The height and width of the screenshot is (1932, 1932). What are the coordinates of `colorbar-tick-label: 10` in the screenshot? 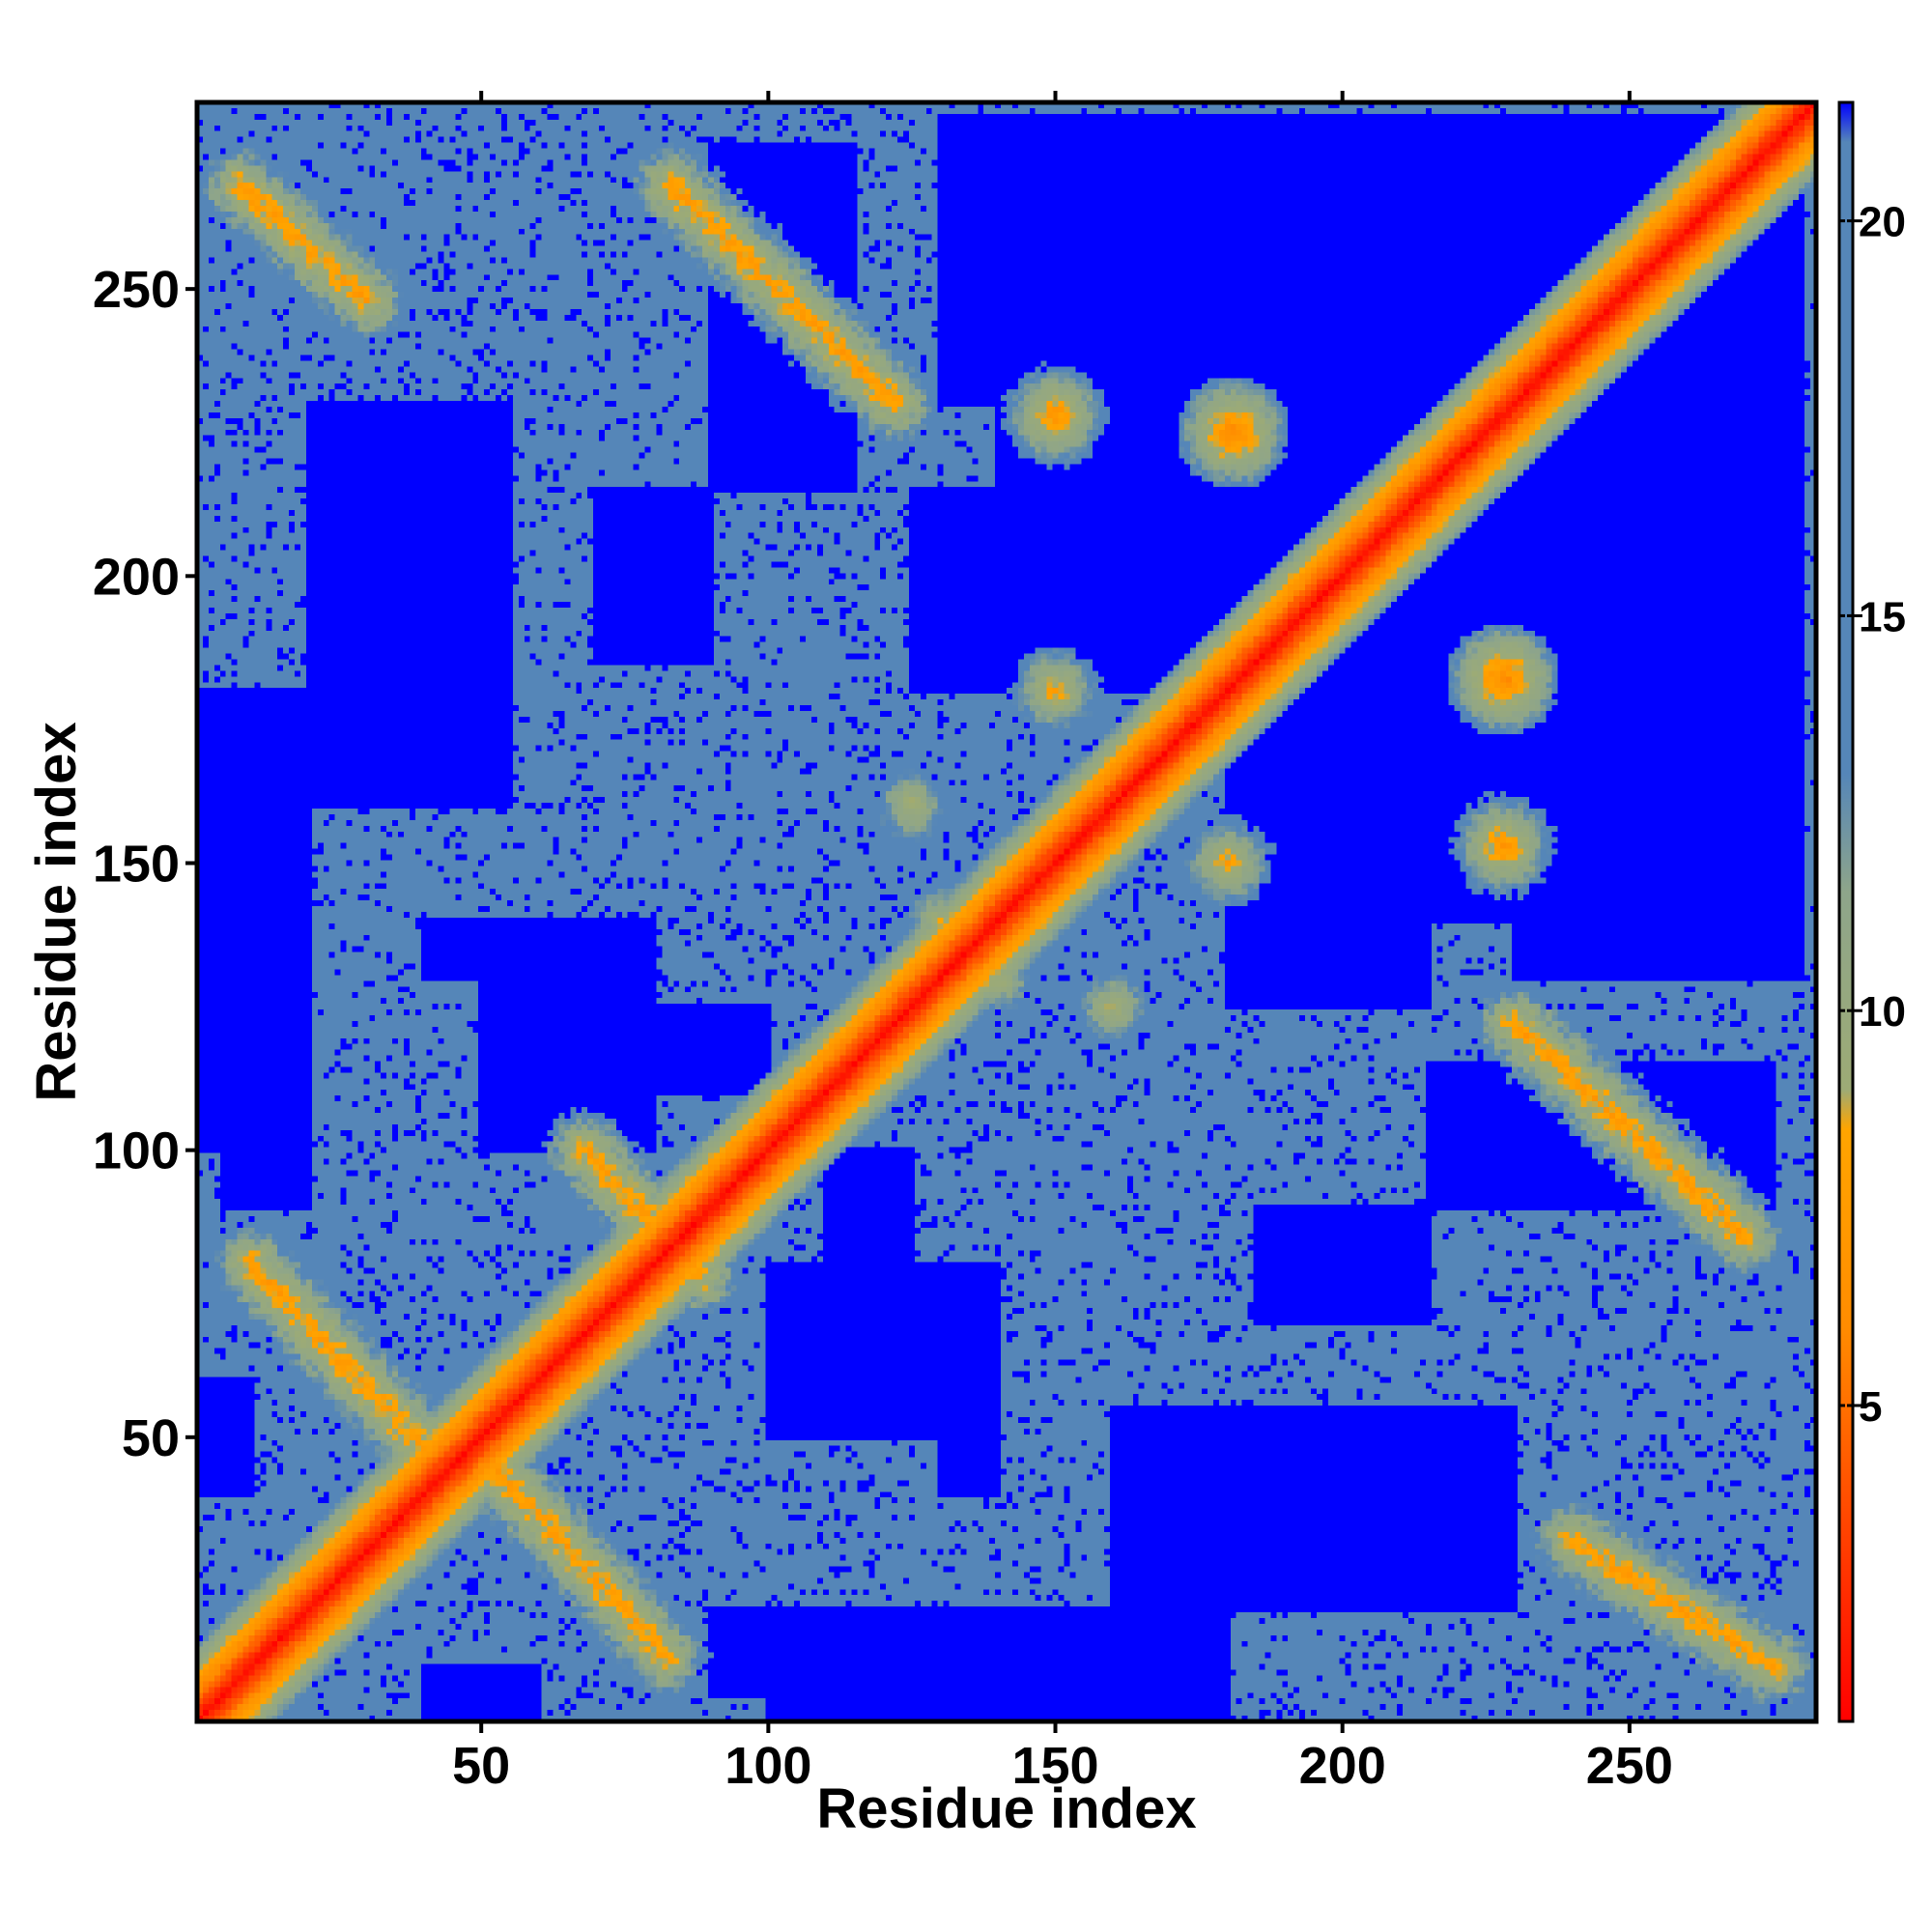 It's located at (1882, 1012).